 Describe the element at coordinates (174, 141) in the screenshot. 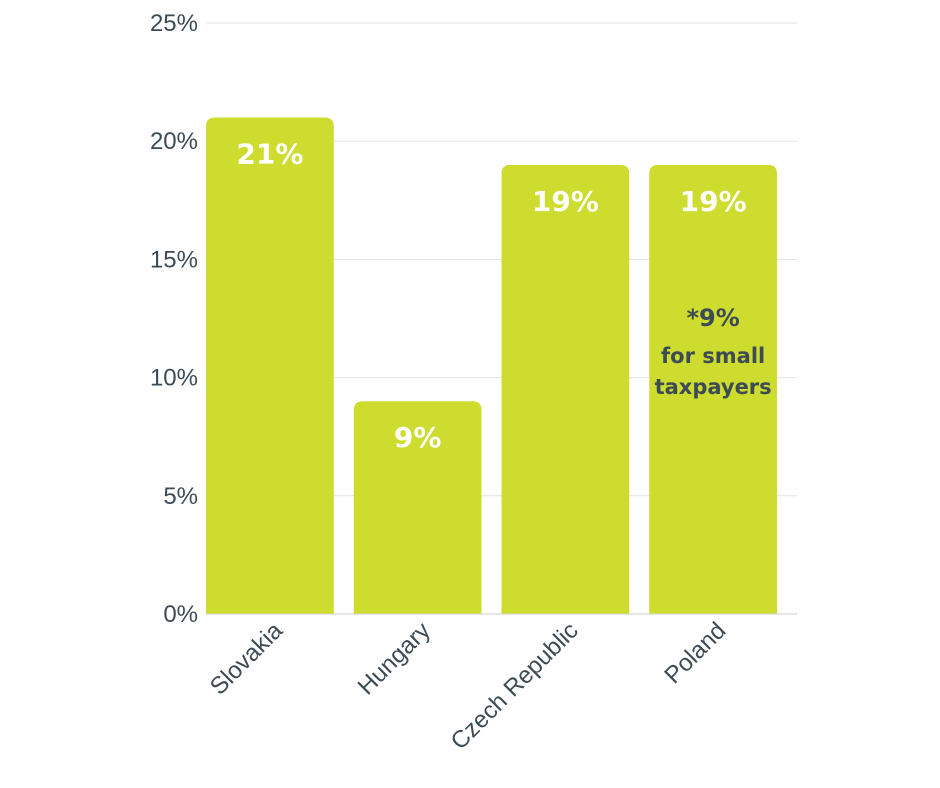

I see `y-tick-label: 20%` at that location.